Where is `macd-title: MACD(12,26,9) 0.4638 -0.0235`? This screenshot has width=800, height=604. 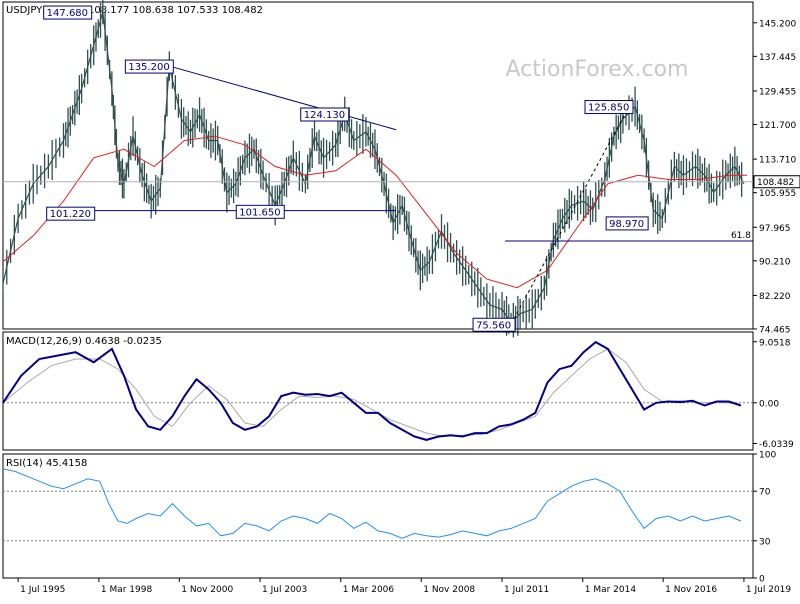
macd-title: MACD(12,26,9) 0.4638 -0.0235 is located at coordinates (84, 341).